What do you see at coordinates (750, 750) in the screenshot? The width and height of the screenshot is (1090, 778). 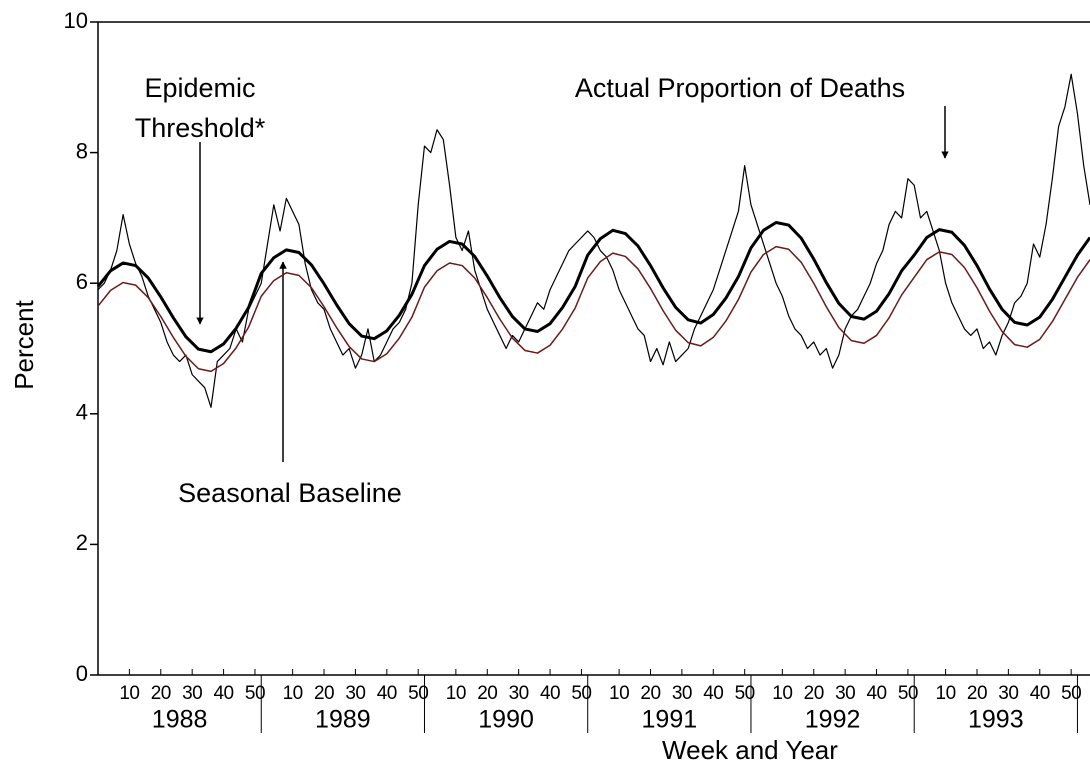 I see `x-axis-label: Week and Year` at bounding box center [750, 750].